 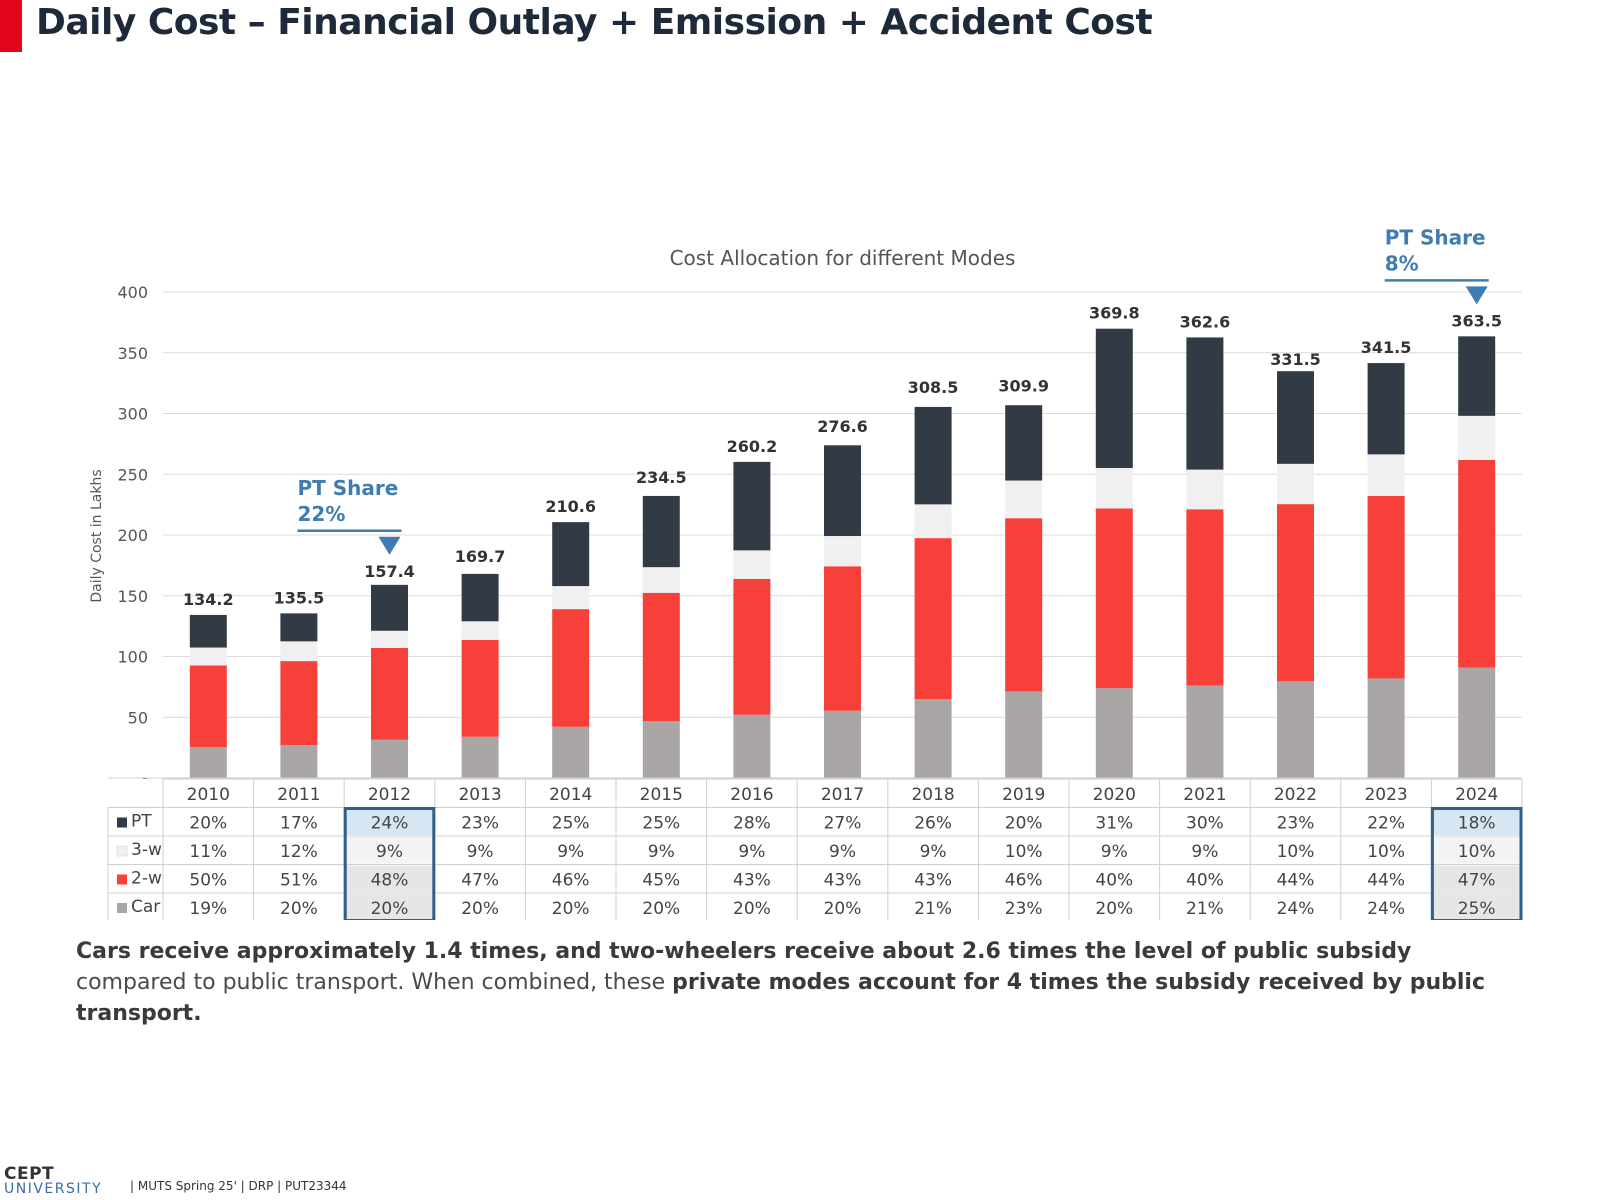 I want to click on table-cell-2w-2019: 46%, so click(x=1024, y=881).